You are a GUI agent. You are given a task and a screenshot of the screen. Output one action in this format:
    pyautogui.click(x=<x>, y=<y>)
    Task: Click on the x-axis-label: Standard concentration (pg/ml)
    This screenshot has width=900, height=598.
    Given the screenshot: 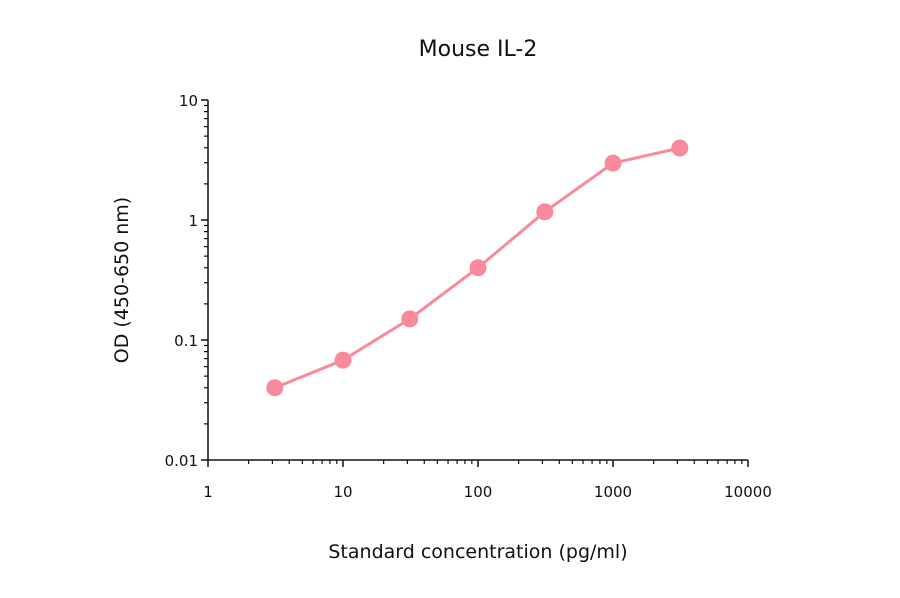 What is the action you would take?
    pyautogui.click(x=477, y=552)
    